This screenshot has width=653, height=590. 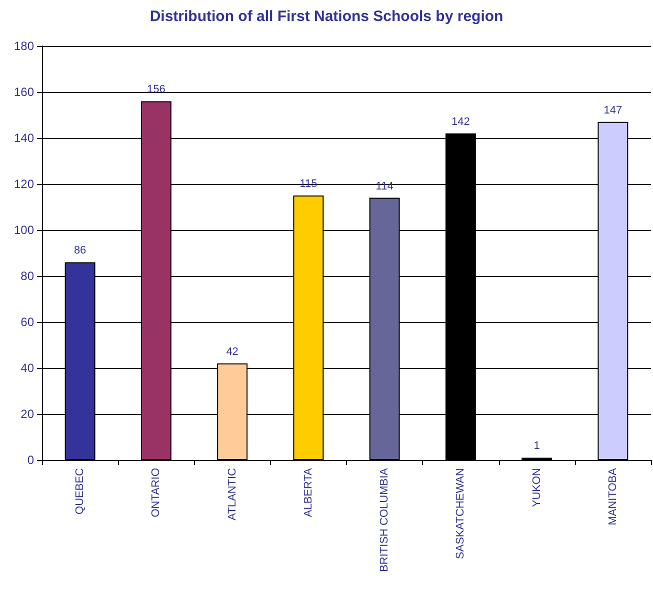 What do you see at coordinates (613, 110) in the screenshot?
I see `data-label: 147` at bounding box center [613, 110].